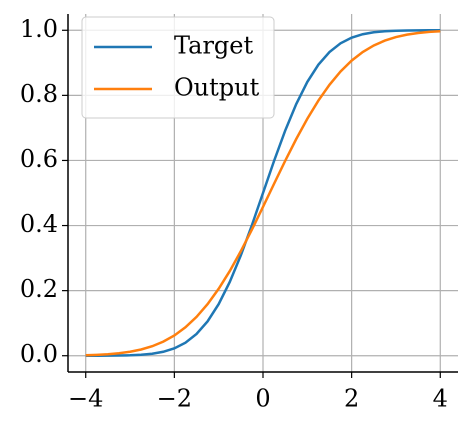 The width and height of the screenshot is (473, 429). I want to click on y-tick-label: 0.2, so click(39, 289).